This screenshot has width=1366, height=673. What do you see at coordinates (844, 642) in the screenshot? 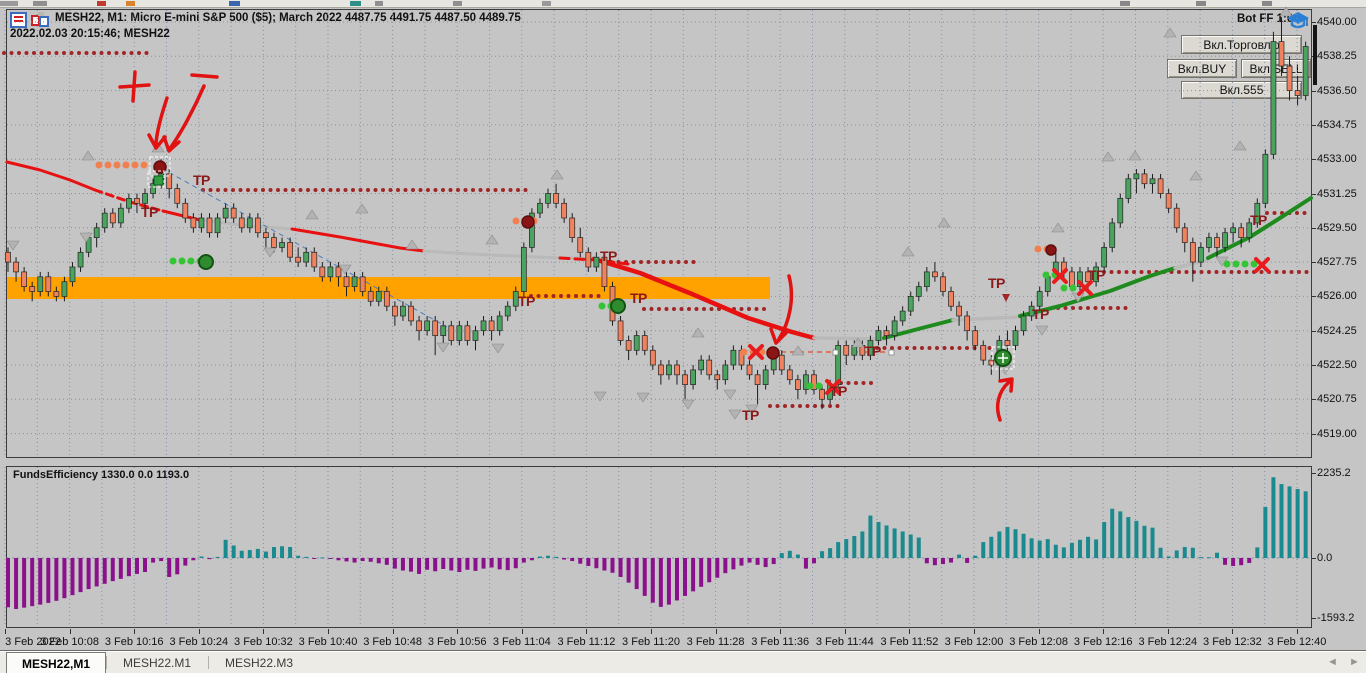
I see `time-axis-label: 3 Feb 11:44` at bounding box center [844, 642].